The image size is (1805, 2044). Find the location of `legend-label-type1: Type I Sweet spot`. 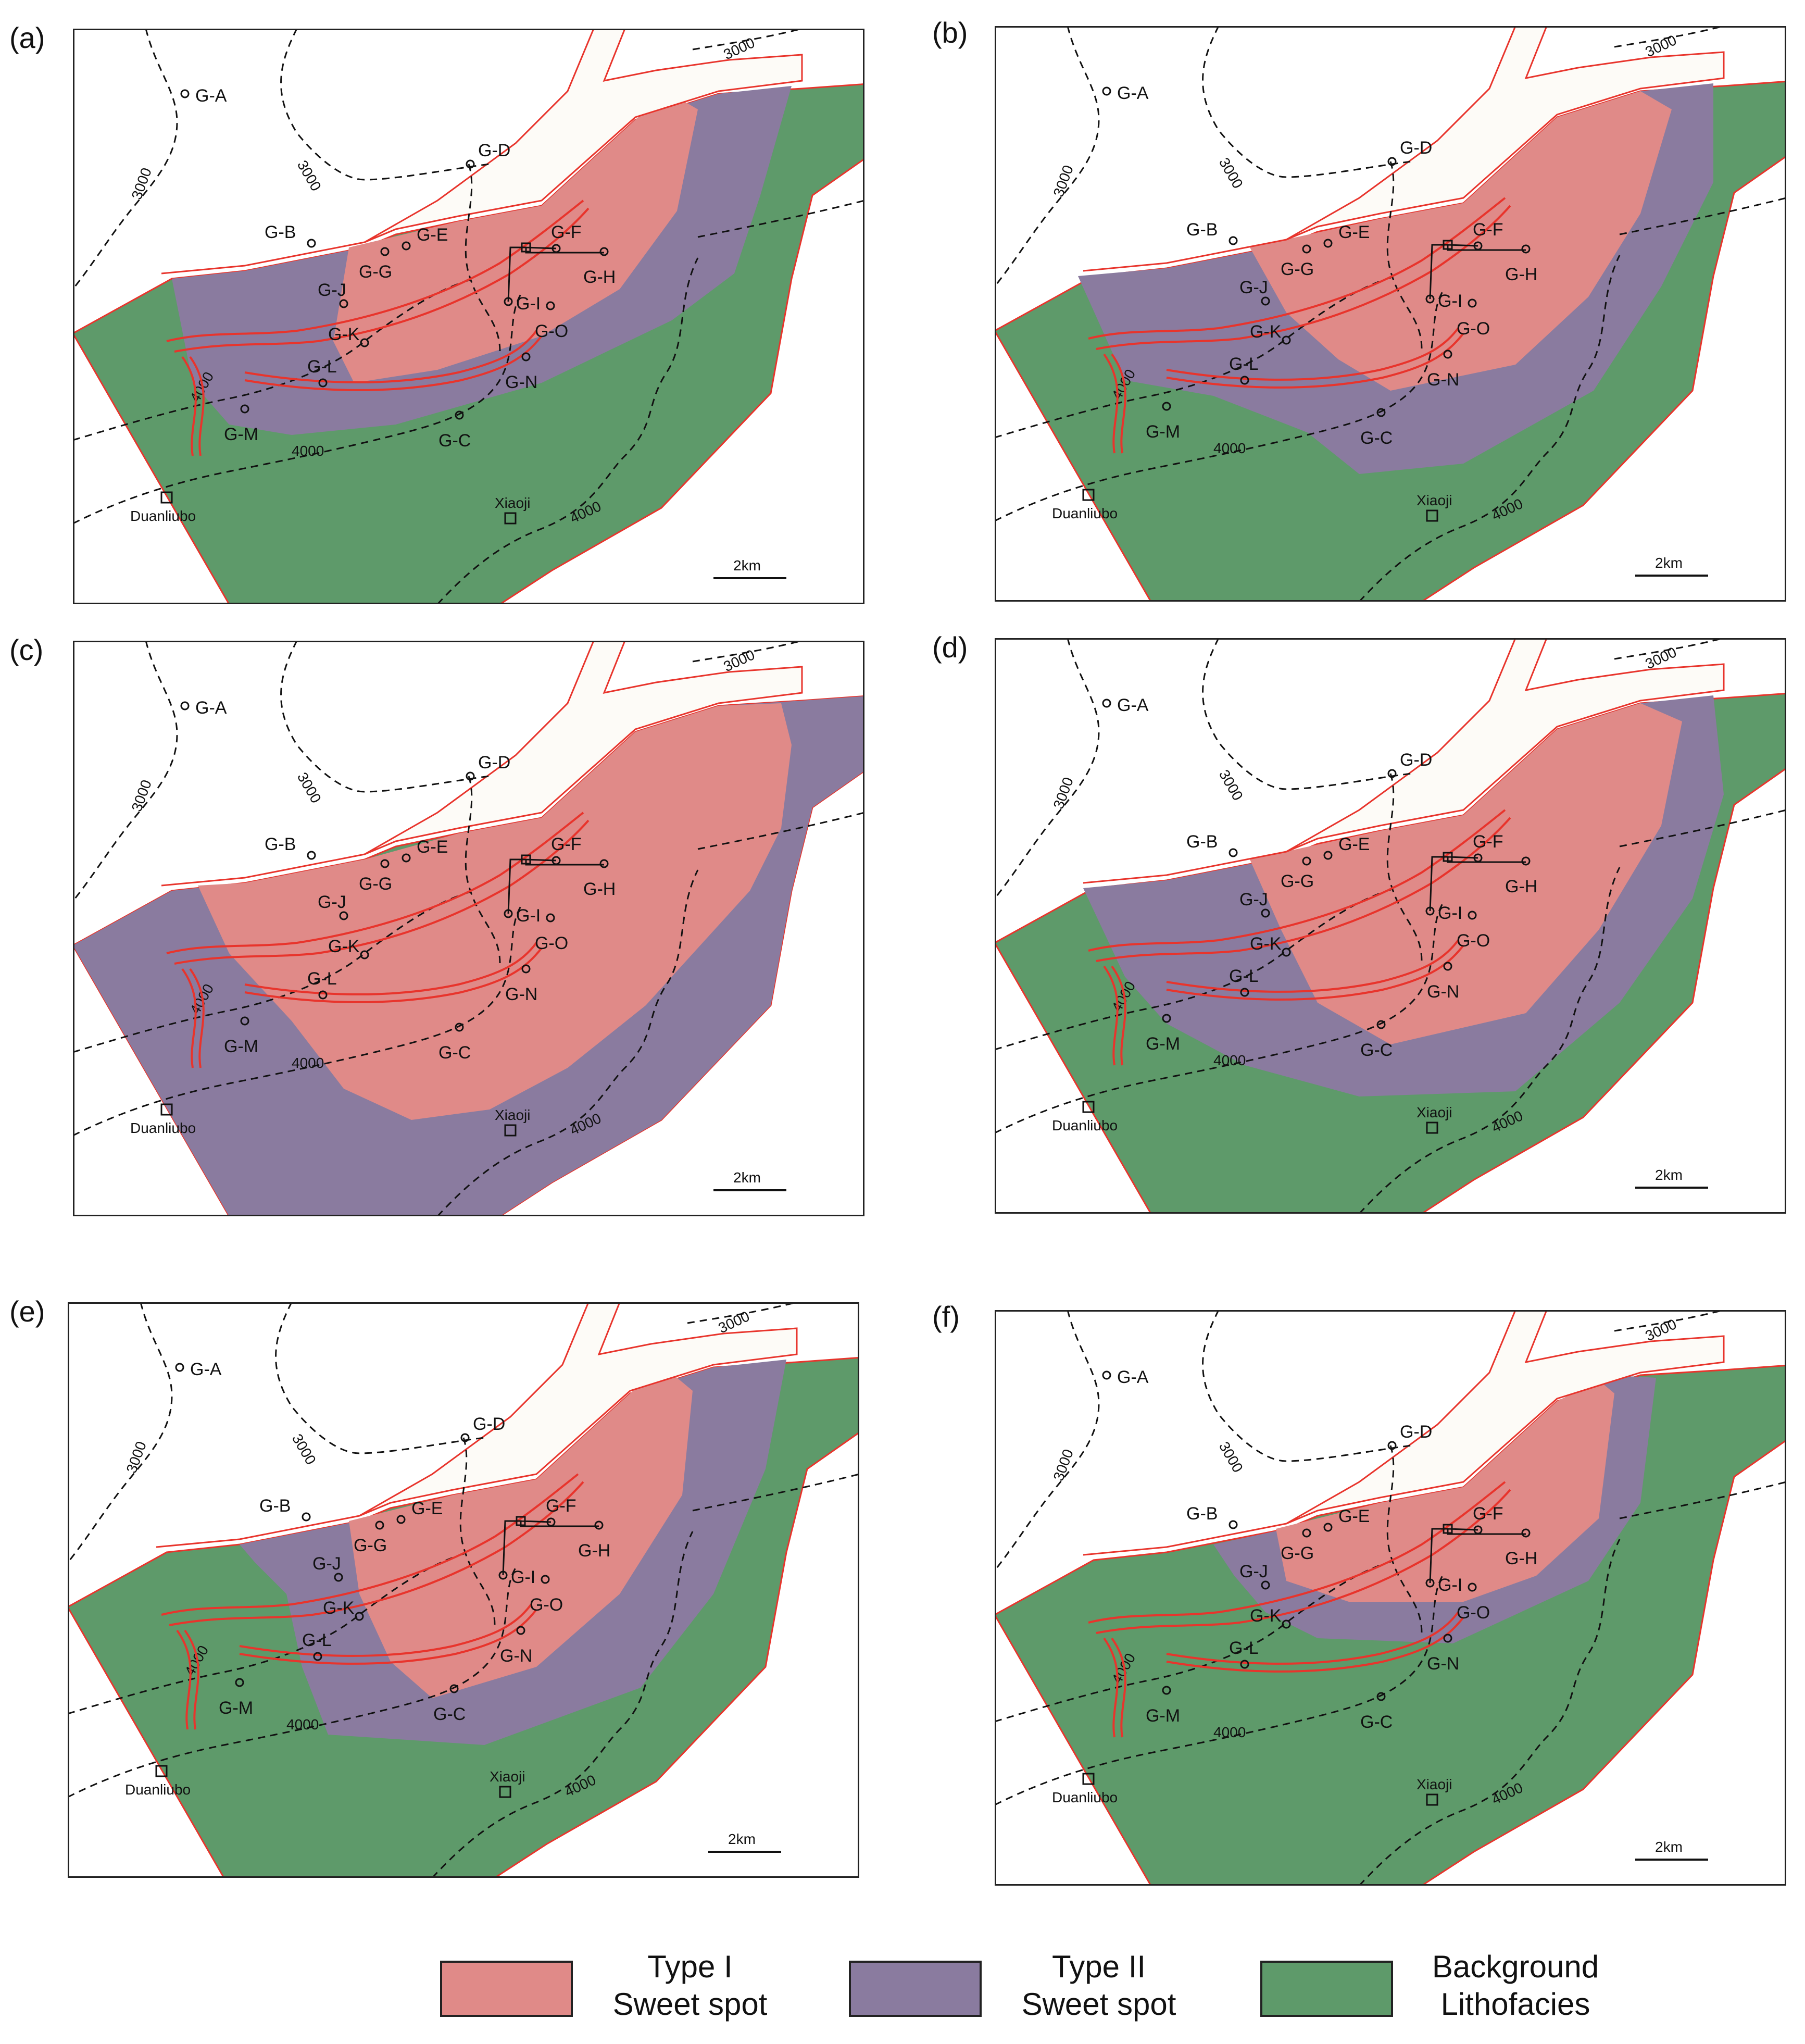

legend-label-type1: Type I Sweet spot is located at coordinates (690, 1985).